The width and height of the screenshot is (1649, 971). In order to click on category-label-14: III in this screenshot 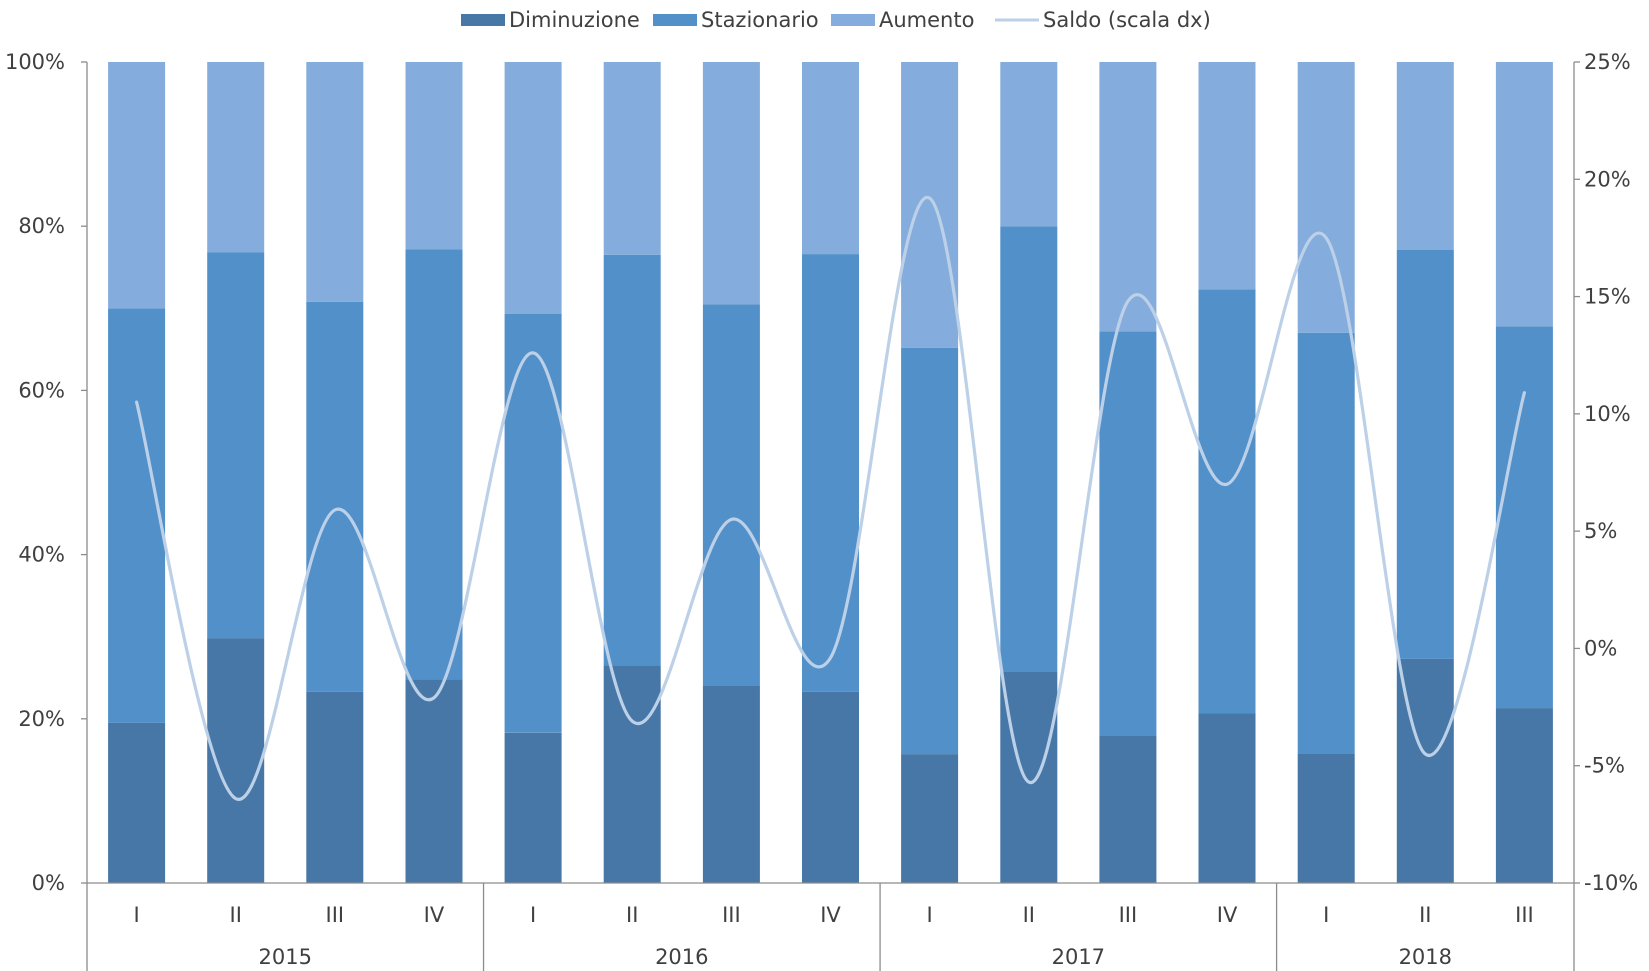, I will do `click(1524, 915)`.